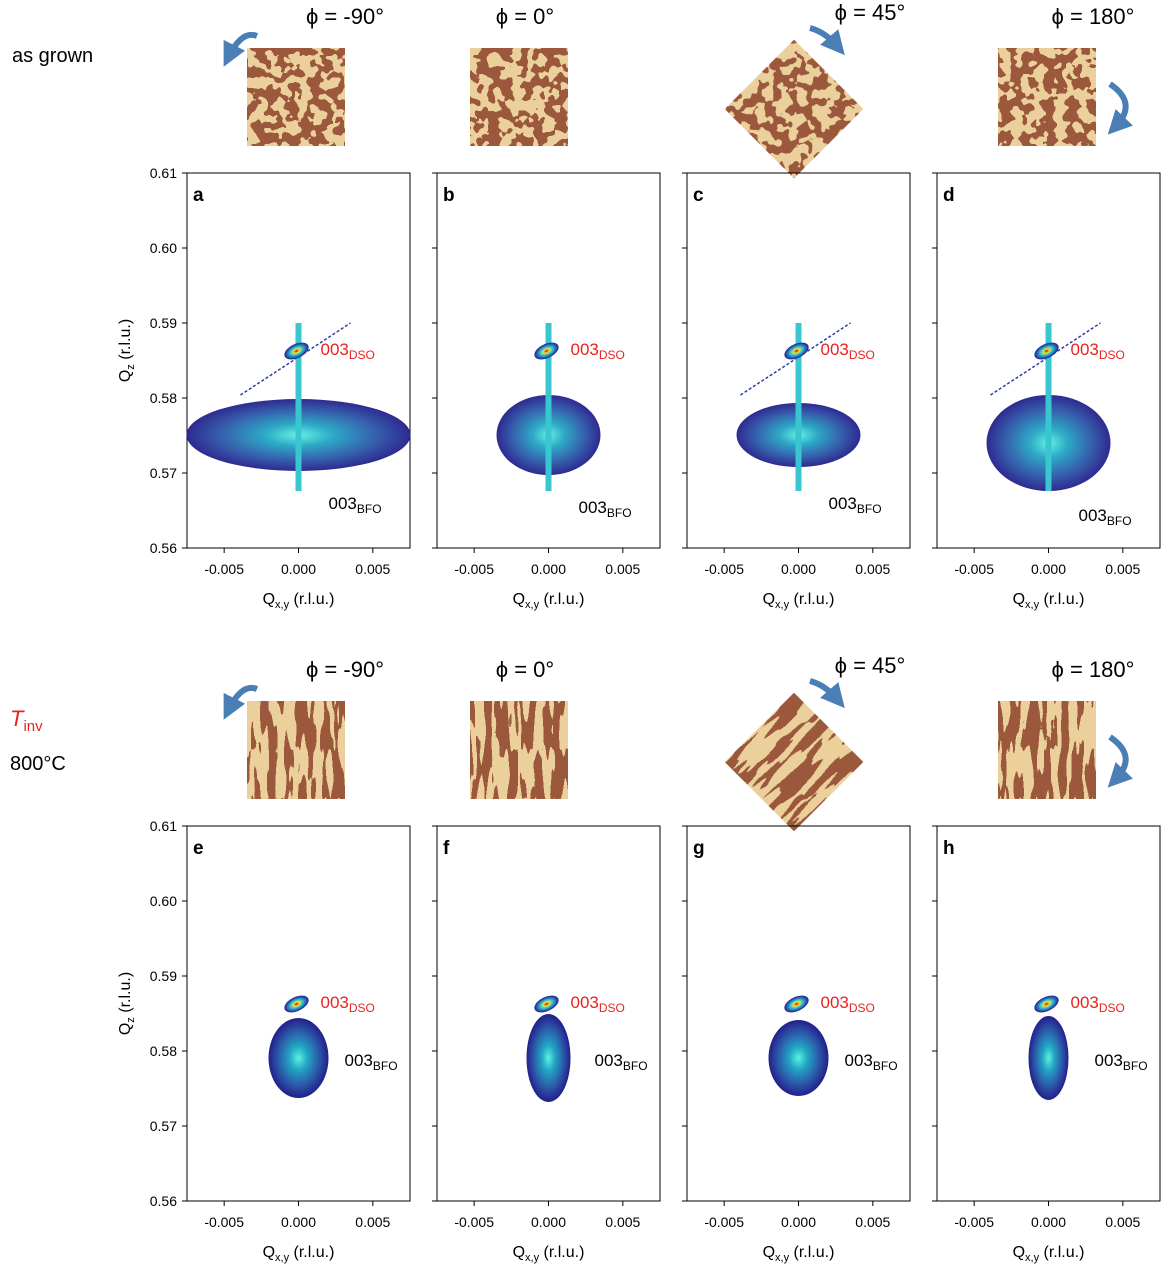 This screenshot has width=1164, height=1266. What do you see at coordinates (870, 665) in the screenshot?
I see `phi-label: ϕ = 45°` at bounding box center [870, 665].